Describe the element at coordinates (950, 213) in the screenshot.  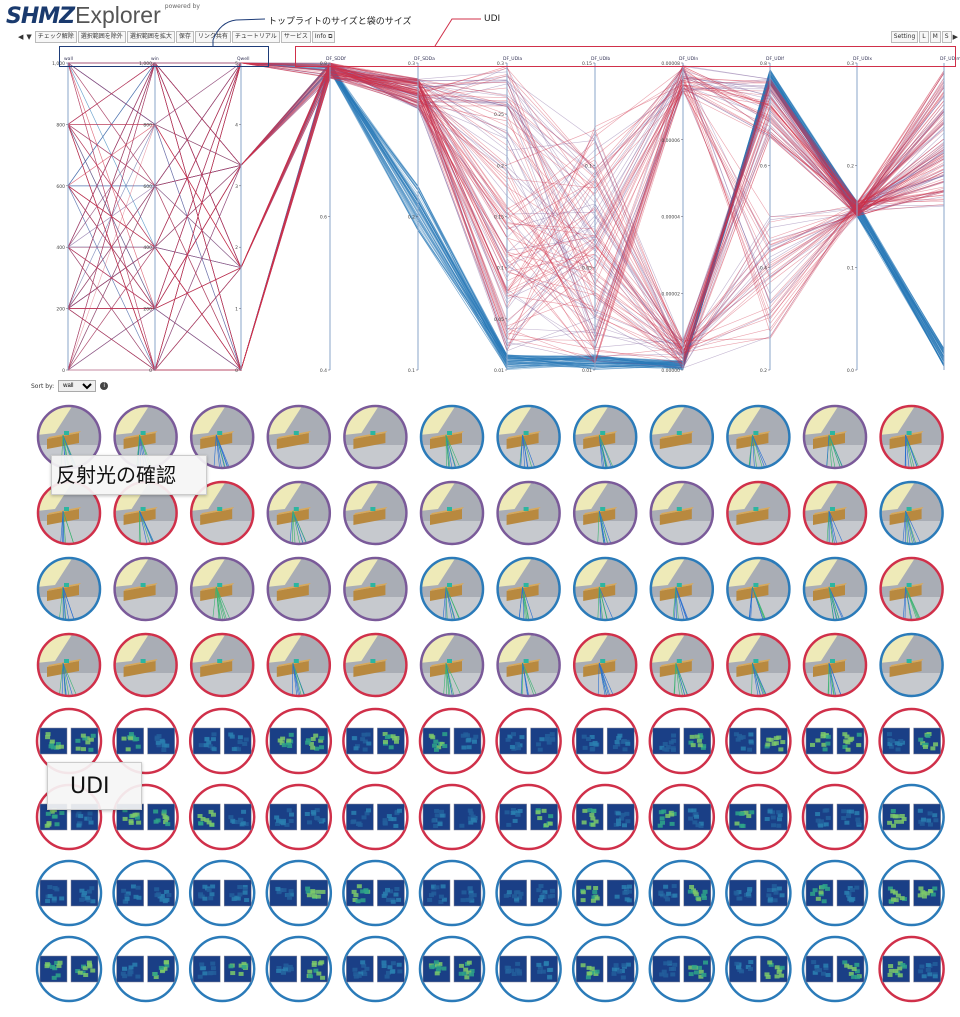
I see `pcp-axis-DF_UDIm: DF_UDIm` at that location.